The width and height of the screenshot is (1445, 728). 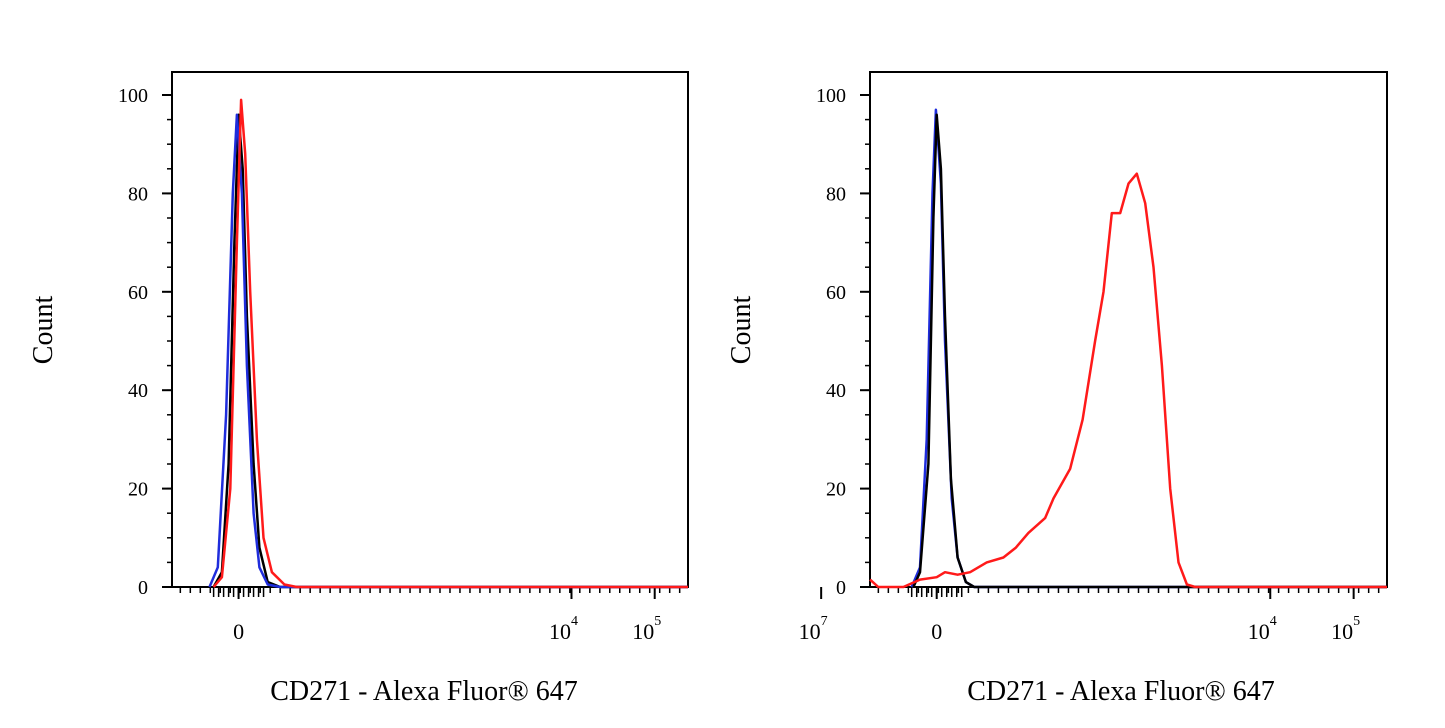 What do you see at coordinates (824, 621) in the screenshot?
I see `x-tick-exponent: 7` at bounding box center [824, 621].